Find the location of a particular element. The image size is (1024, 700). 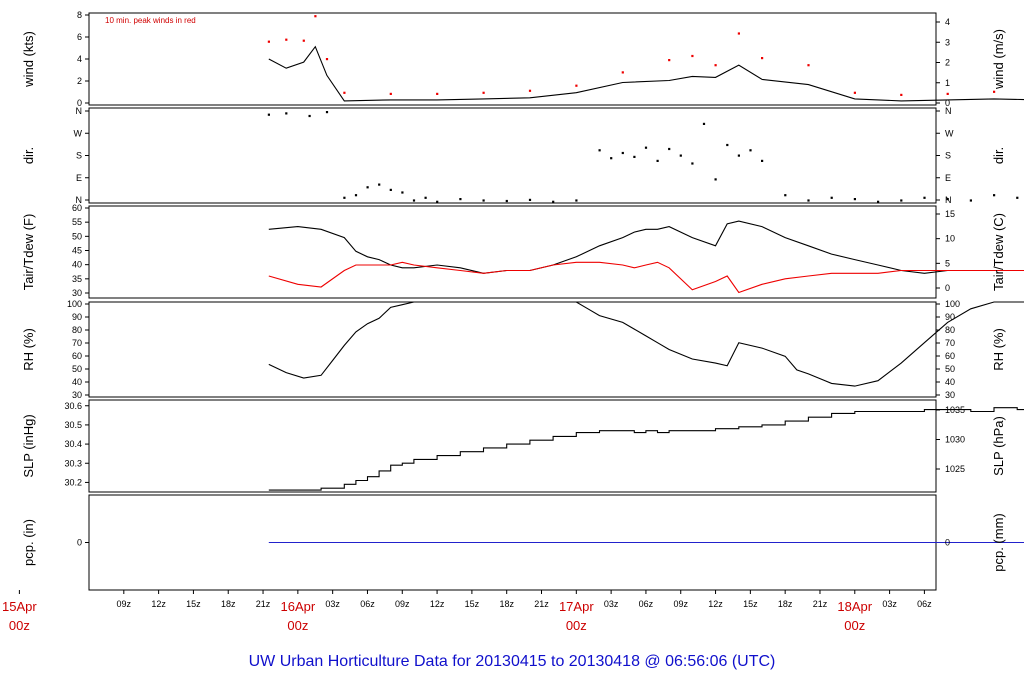

right-tick-label: 5 is located at coordinates (947, 263).